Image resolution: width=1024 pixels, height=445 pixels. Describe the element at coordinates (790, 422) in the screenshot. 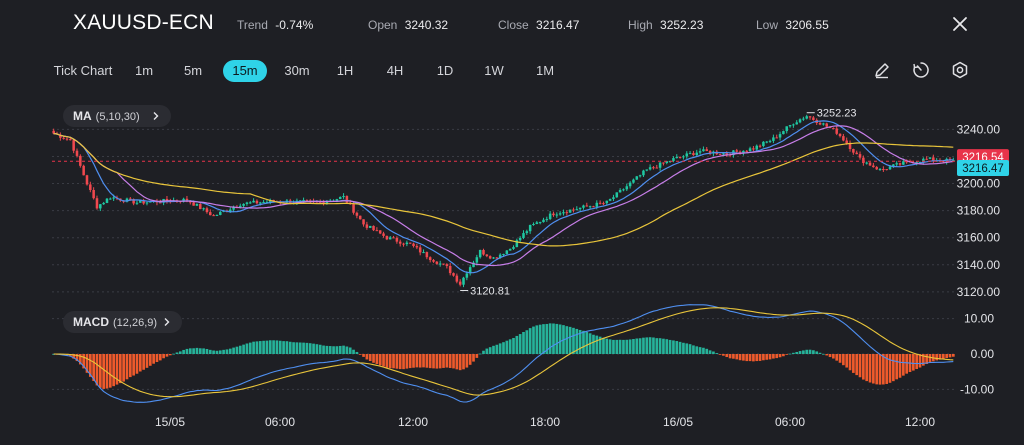

I see `time-axis-label: 06:00` at that location.